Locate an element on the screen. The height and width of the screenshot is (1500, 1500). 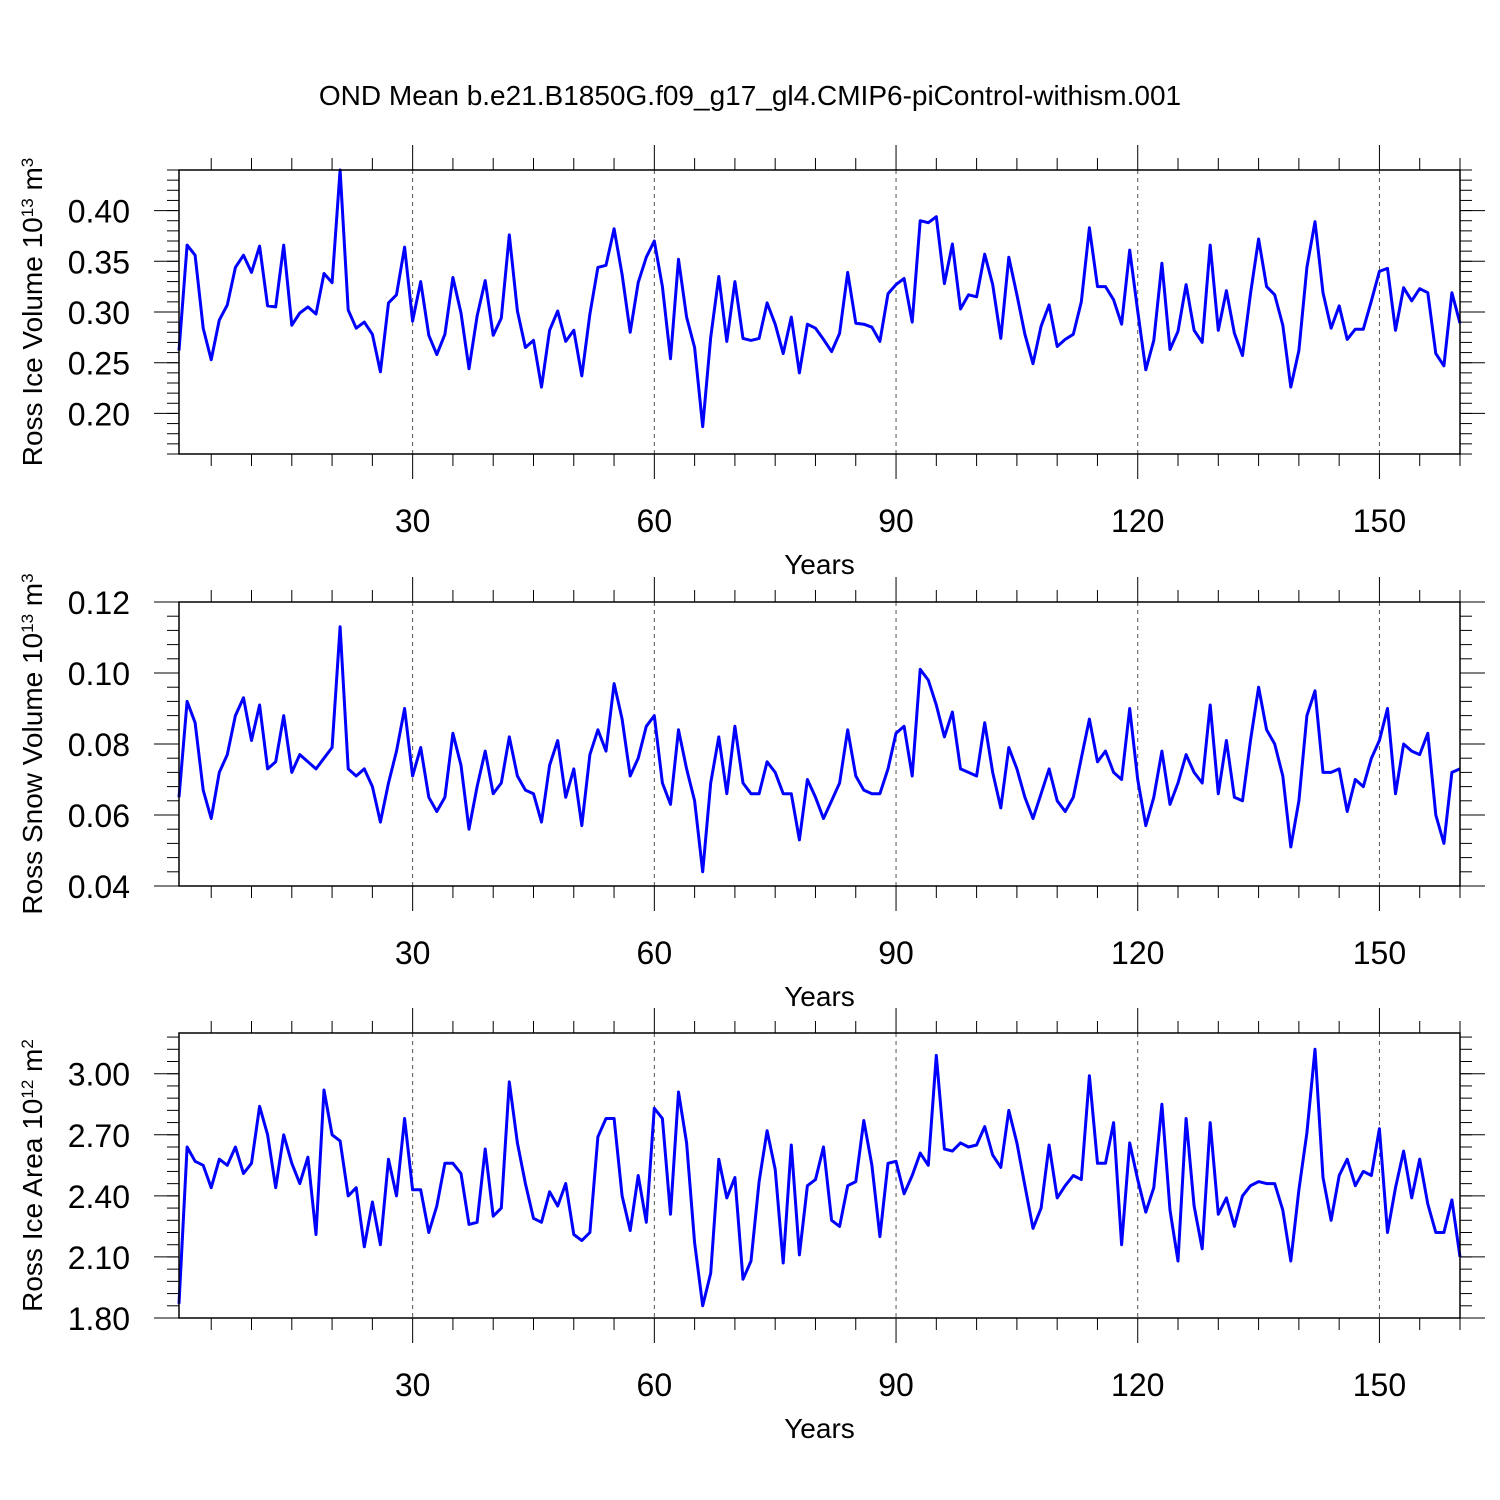
y-tick-label: 2.70 is located at coordinates (99, 1136).